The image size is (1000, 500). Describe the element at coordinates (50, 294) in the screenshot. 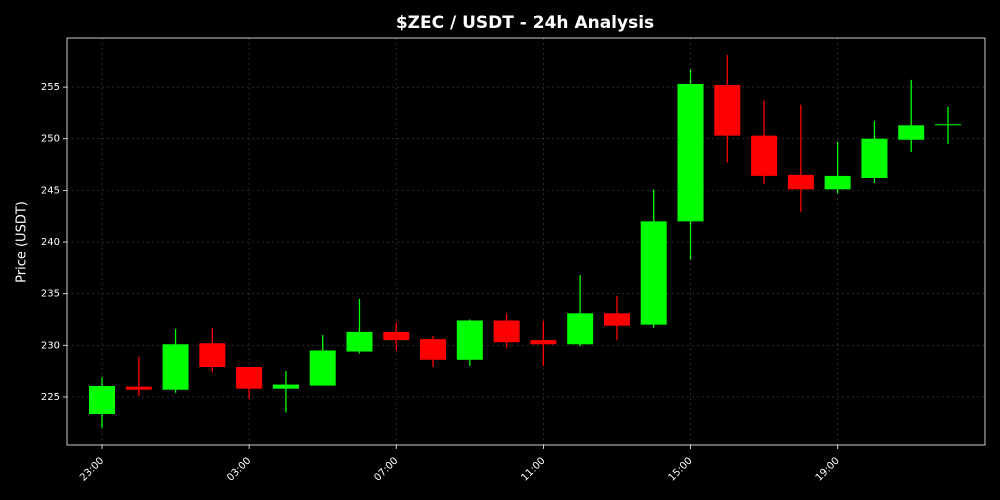

I see `y-tick-label: 235` at that location.